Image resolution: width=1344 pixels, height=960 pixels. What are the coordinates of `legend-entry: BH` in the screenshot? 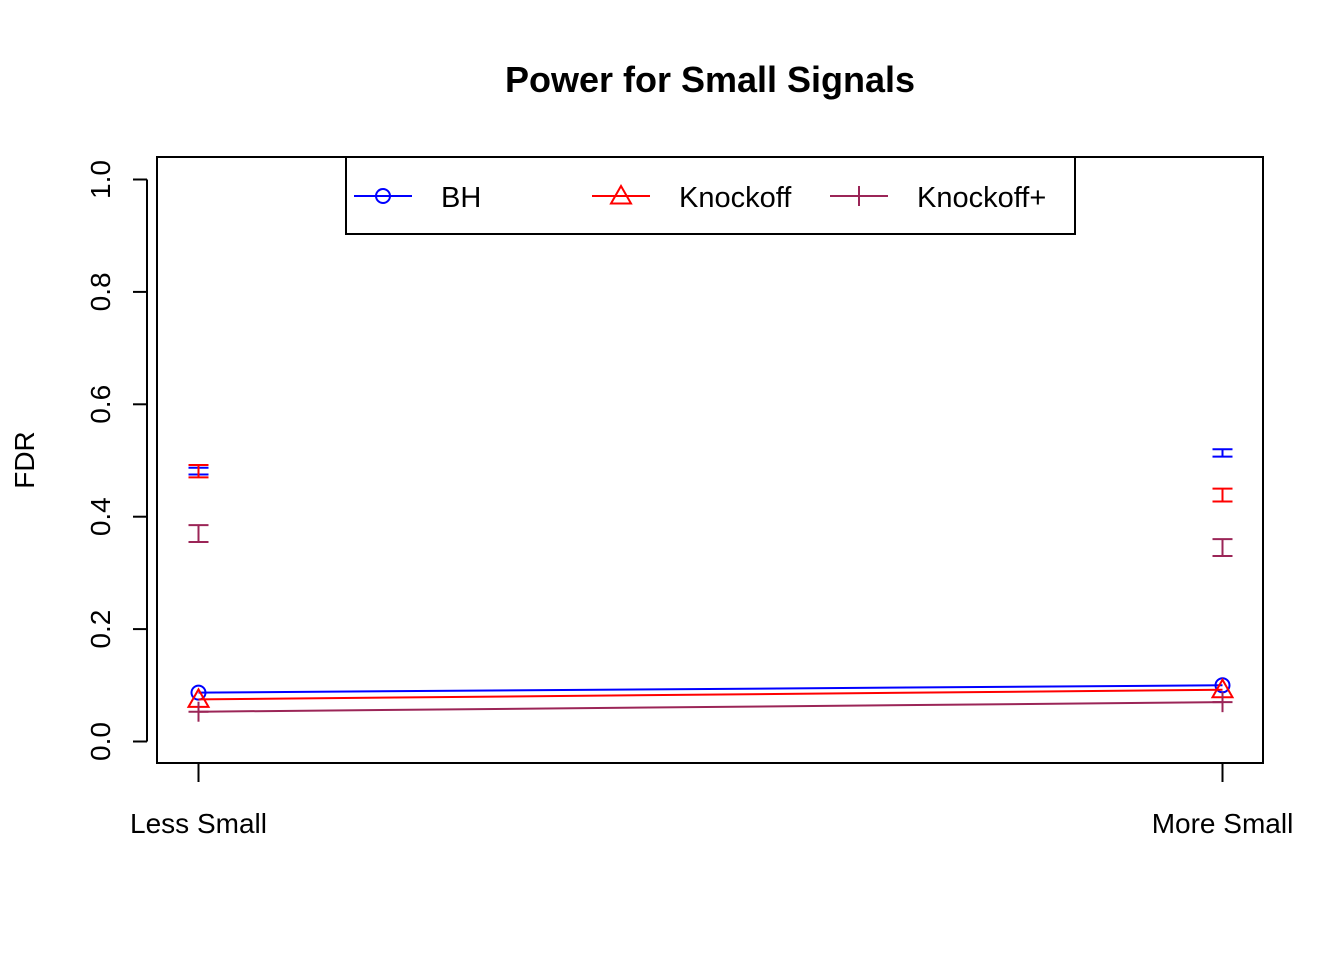 It's located at (417, 198).